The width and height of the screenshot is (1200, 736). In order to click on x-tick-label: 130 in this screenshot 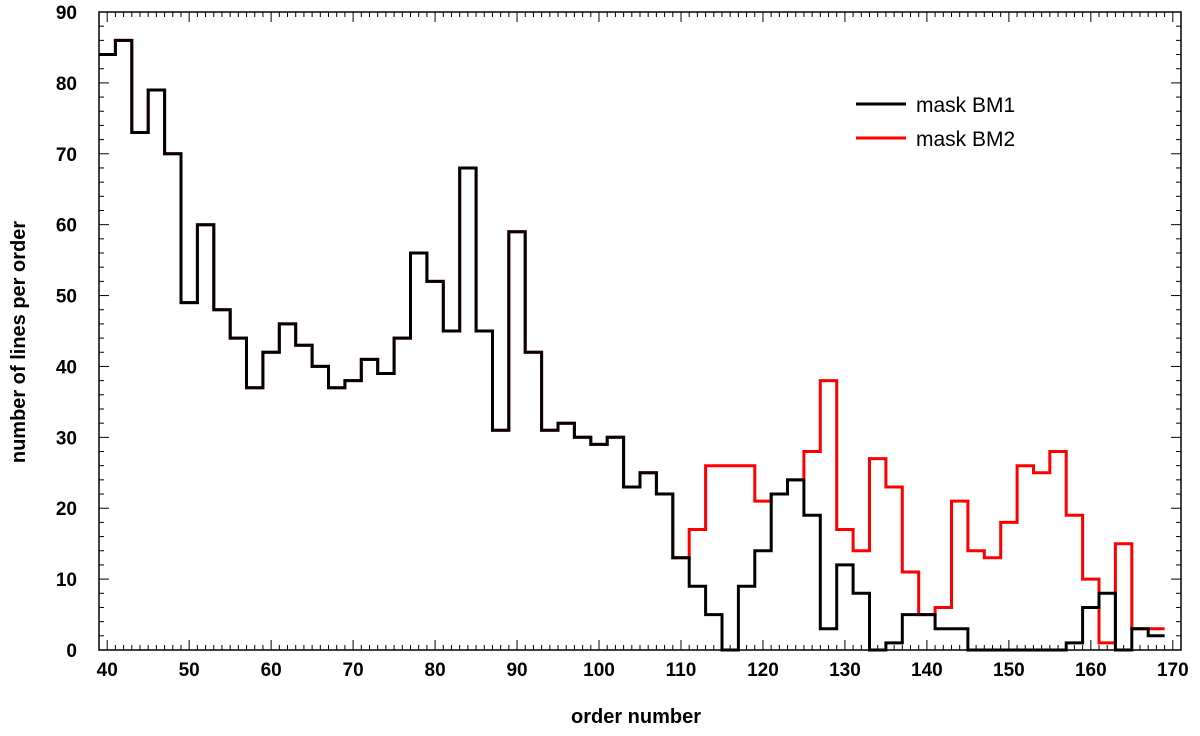, I will do `click(845, 670)`.